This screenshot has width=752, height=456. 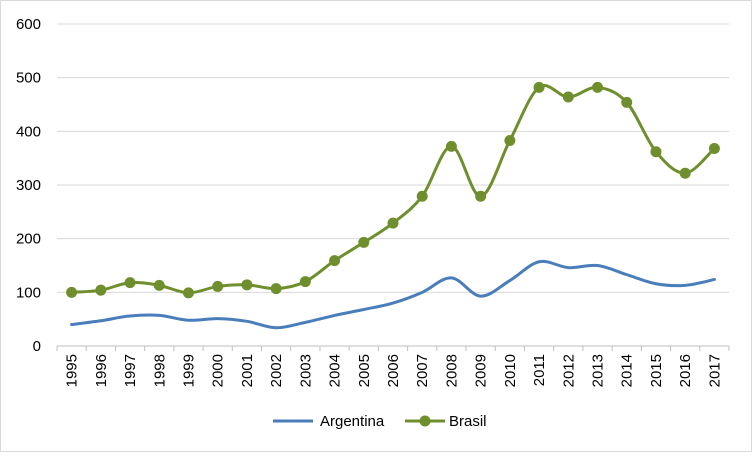 What do you see at coordinates (425, 421) in the screenshot?
I see `legend-marker-brasil` at bounding box center [425, 421].